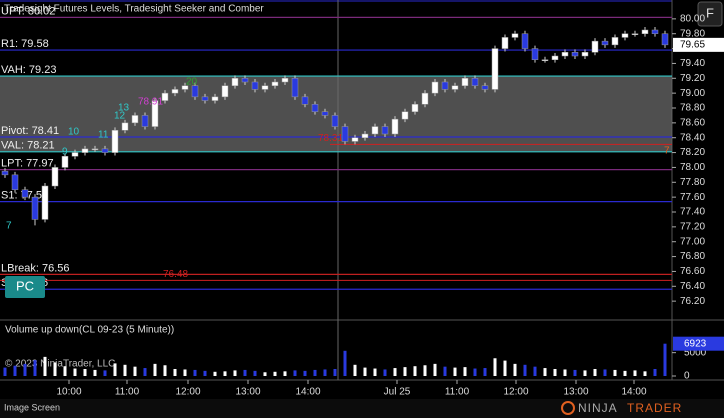 The width and height of the screenshot is (724, 418). Describe the element at coordinates (692, 271) in the screenshot. I see `price-tick-label: 76.60` at that location.